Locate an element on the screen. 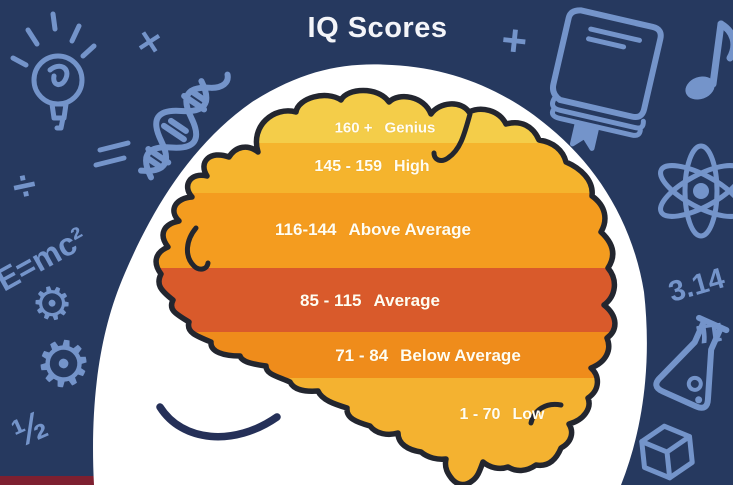 The width and height of the screenshot is (733, 485). label-below-average: 71 - 84 Below Average is located at coordinates (428, 356).